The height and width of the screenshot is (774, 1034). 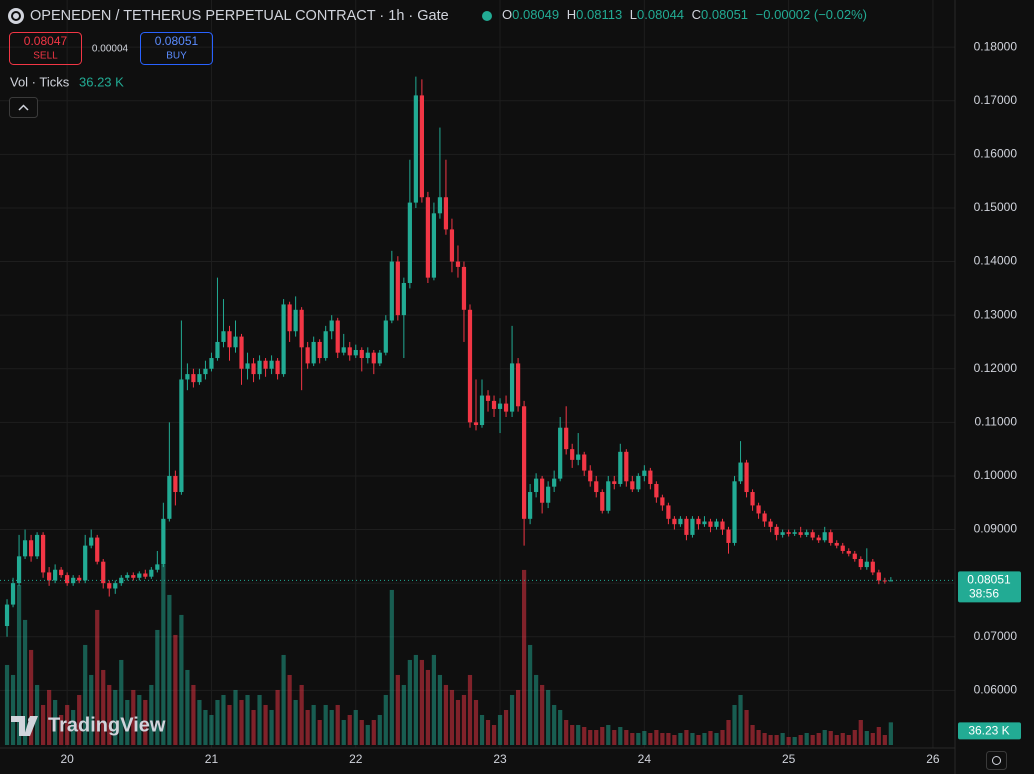 I want to click on price-label-box, so click(x=989, y=587).